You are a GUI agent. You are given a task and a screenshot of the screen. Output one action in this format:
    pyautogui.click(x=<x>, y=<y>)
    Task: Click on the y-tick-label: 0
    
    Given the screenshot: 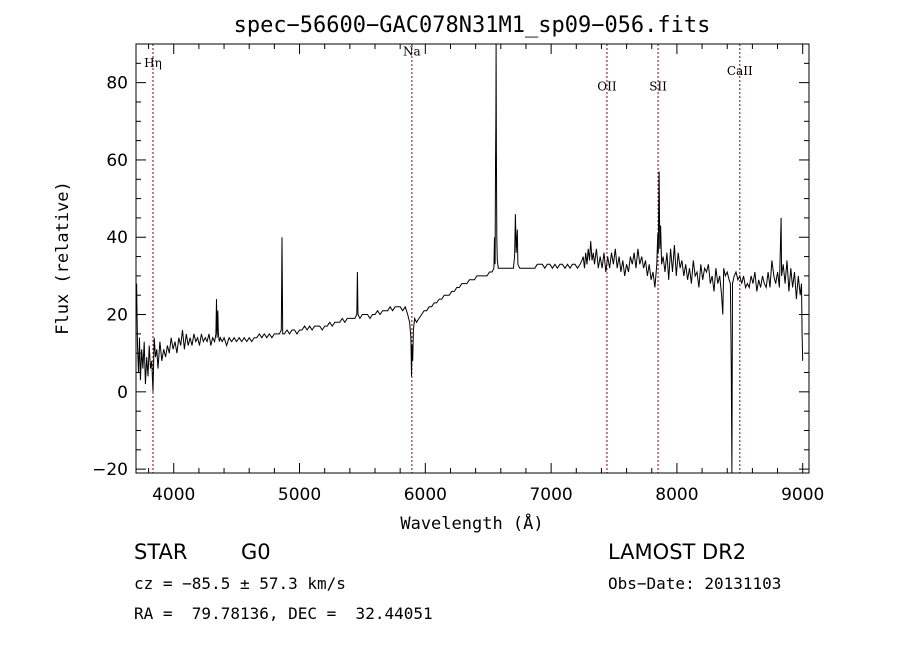 What is the action you would take?
    pyautogui.click(x=122, y=393)
    